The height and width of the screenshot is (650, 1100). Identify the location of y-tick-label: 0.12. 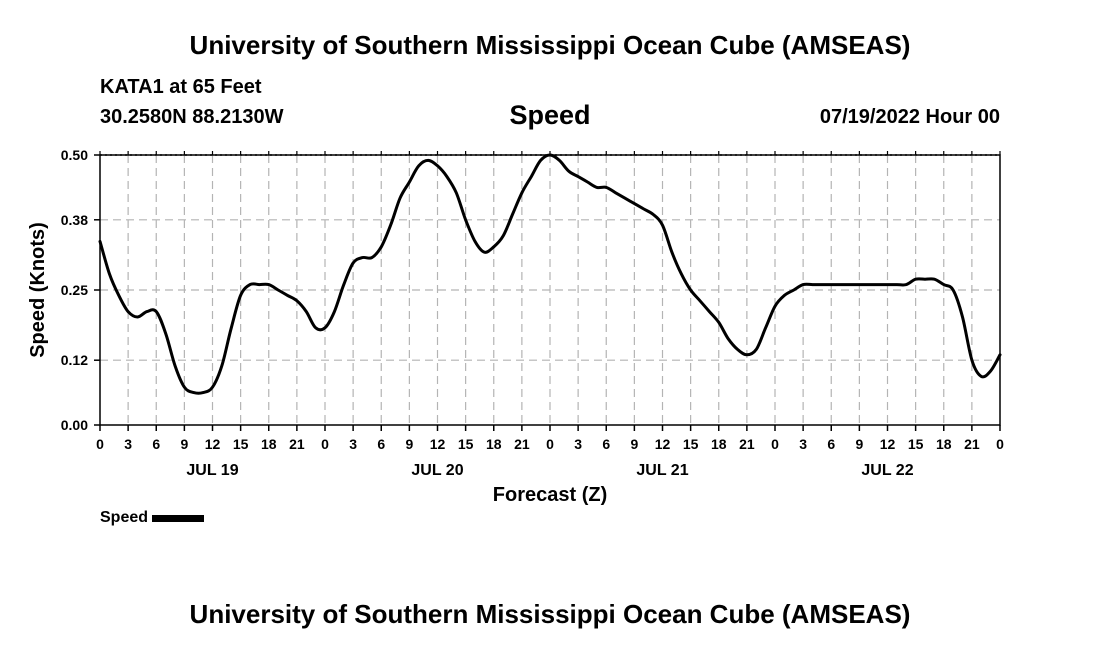
(74, 360).